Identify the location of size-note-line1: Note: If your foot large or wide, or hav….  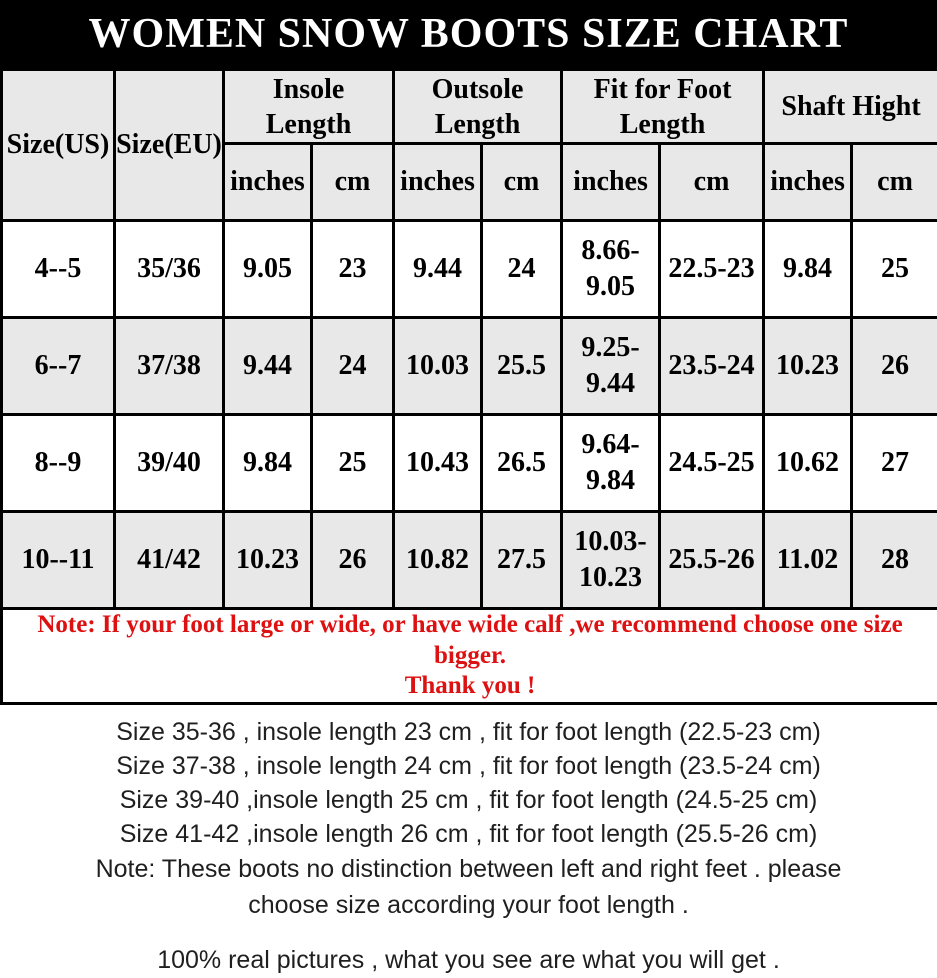
(470, 640).